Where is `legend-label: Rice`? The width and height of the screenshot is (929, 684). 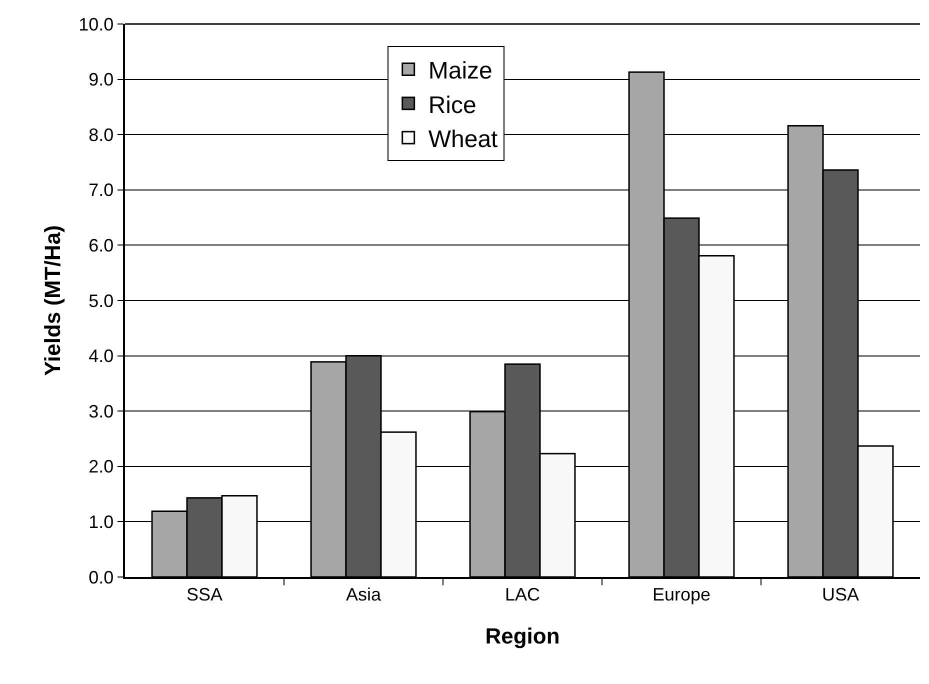 legend-label: Rice is located at coordinates (452, 105).